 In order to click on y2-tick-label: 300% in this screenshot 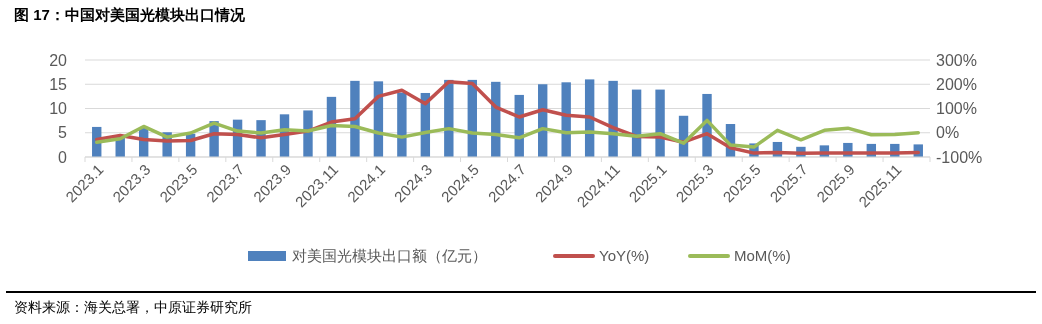, I will do `click(956, 60)`.